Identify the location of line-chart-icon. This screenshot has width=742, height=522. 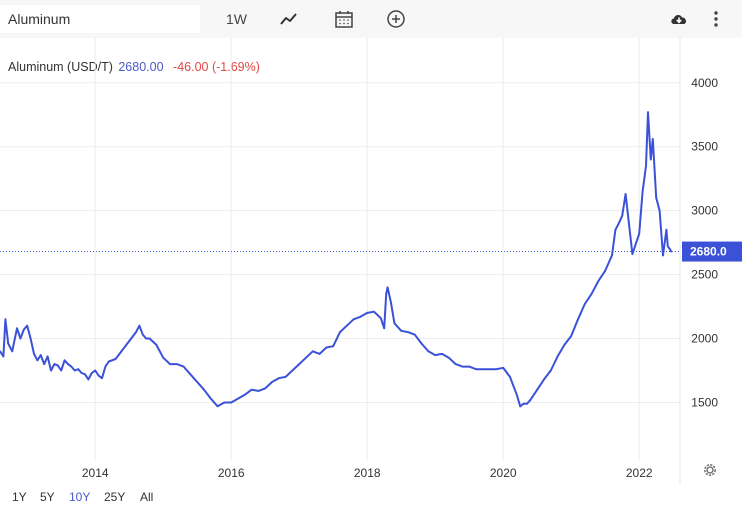
(289, 19).